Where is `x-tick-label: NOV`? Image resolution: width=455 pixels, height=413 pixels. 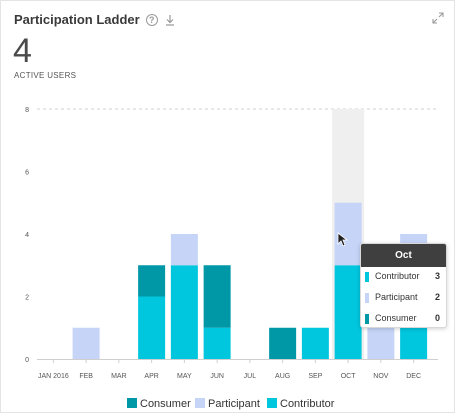
x-tick-label: NOV is located at coordinates (381, 376).